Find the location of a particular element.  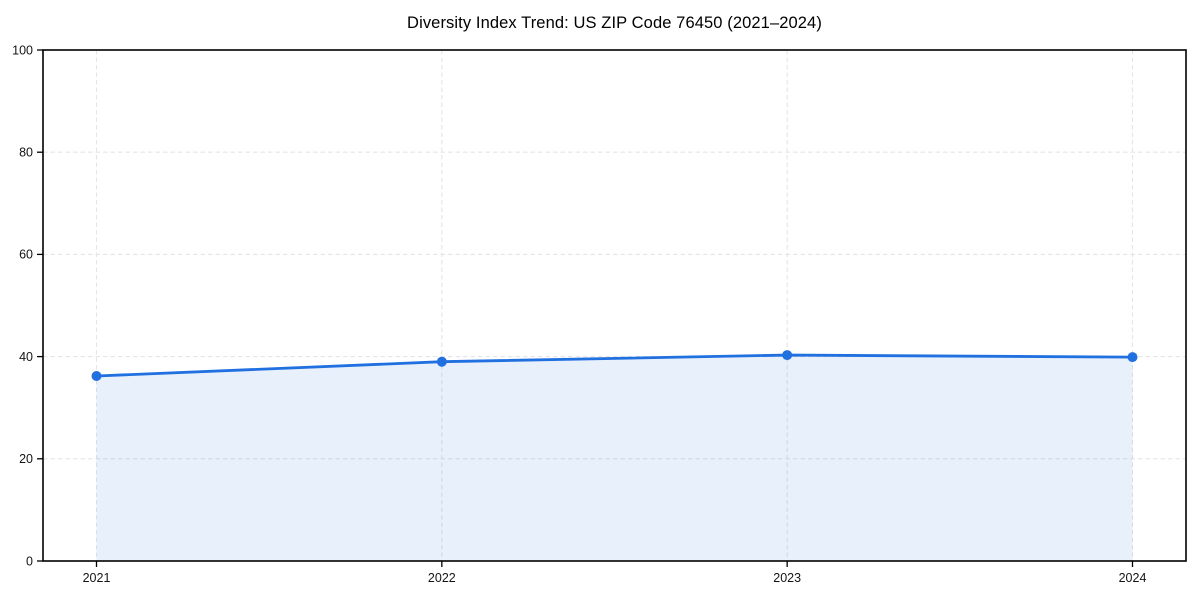

x-tick-label: 2022 is located at coordinates (442, 578).